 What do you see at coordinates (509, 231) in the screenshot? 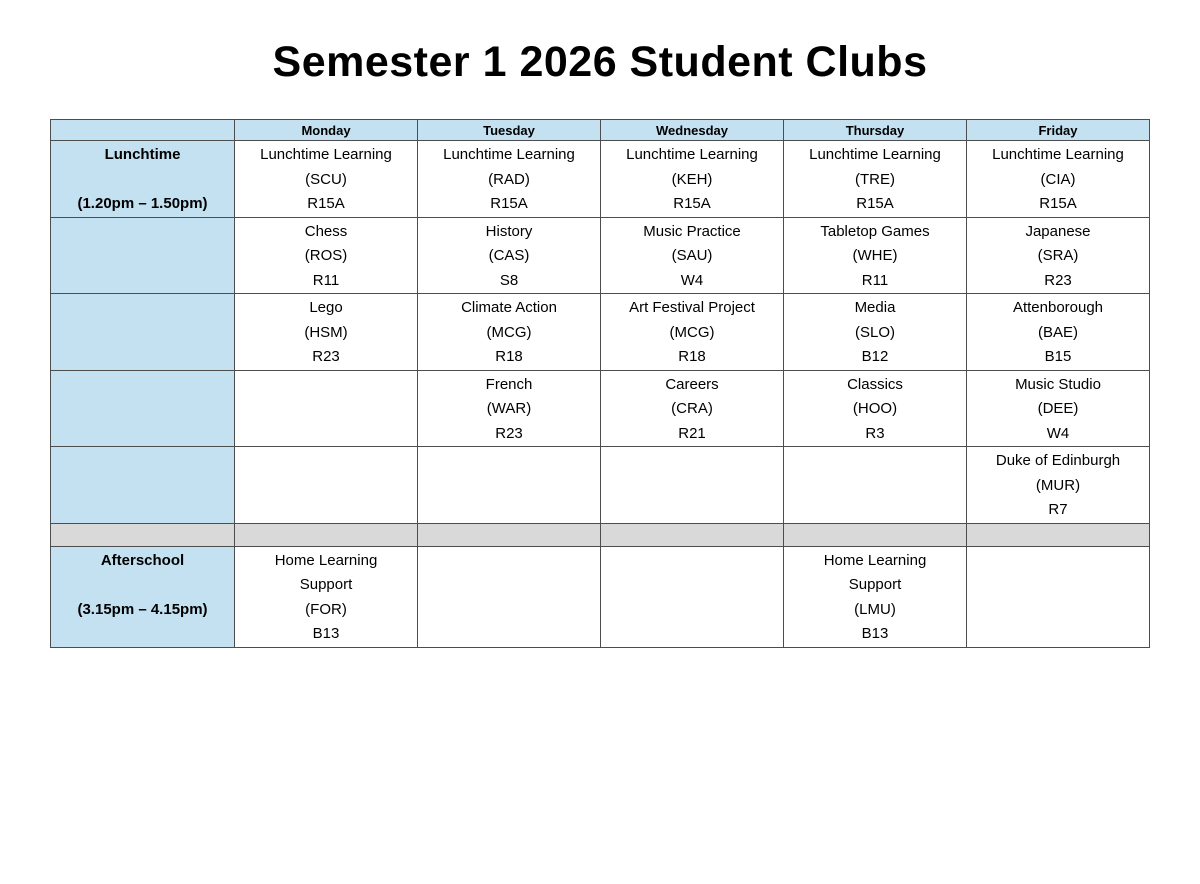
I see `club-club: History` at bounding box center [509, 231].